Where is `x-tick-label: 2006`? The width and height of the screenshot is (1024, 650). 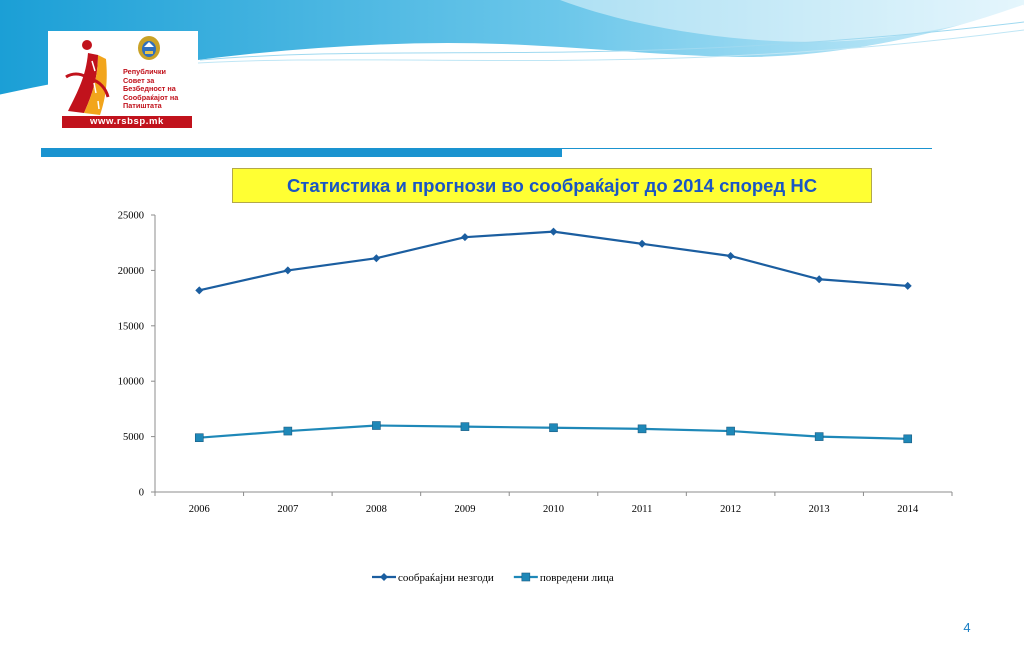 x-tick-label: 2006 is located at coordinates (199, 509).